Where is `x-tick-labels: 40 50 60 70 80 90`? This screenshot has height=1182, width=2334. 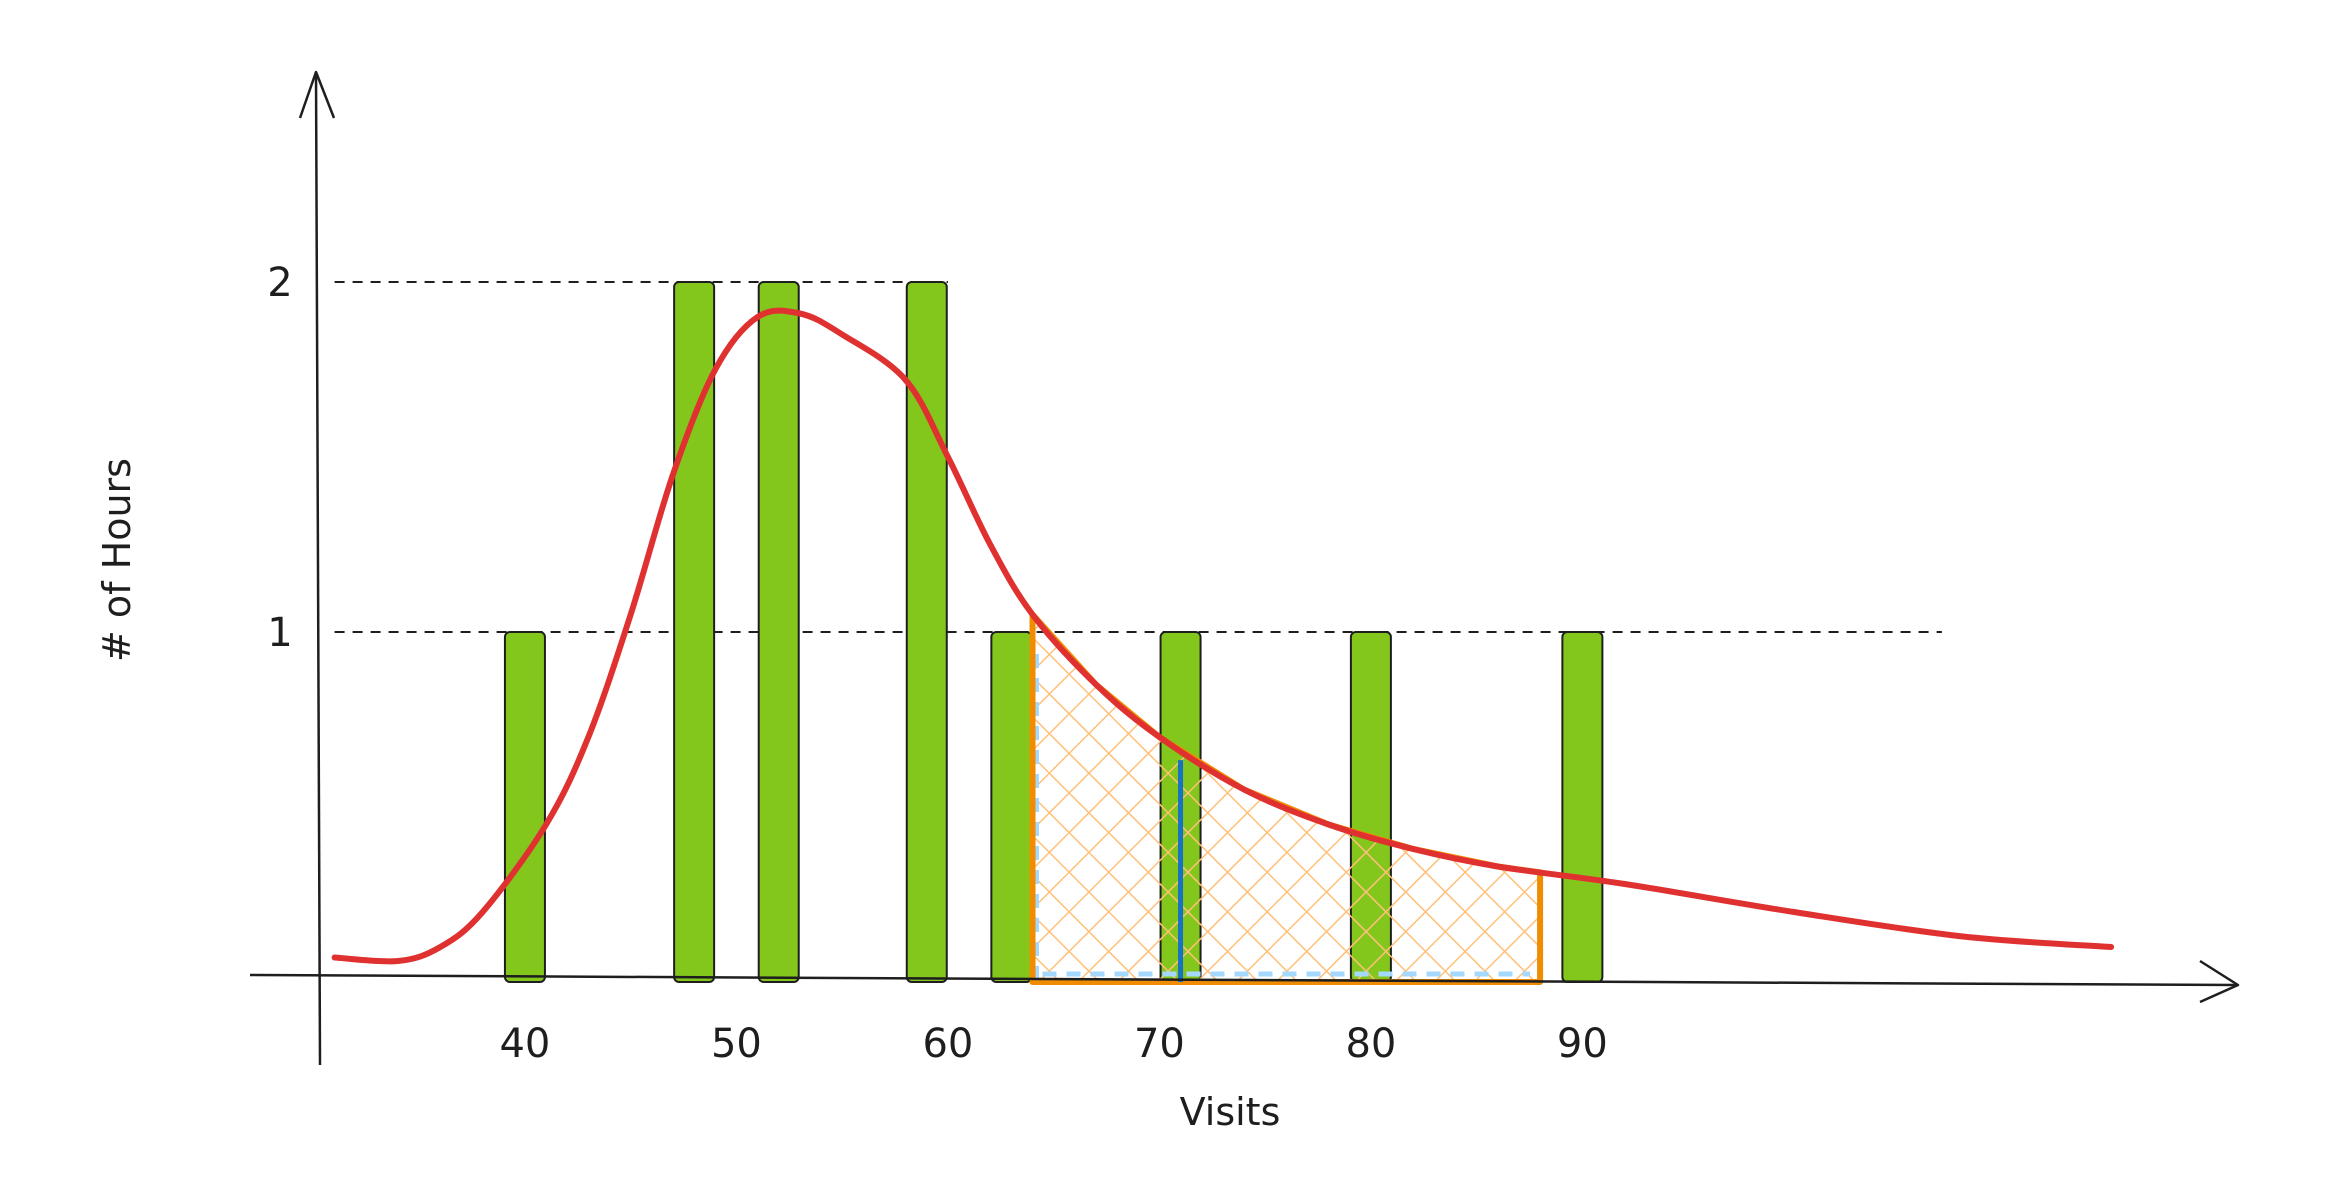 x-tick-labels: 40 50 60 70 80 90 is located at coordinates (1053, 1044).